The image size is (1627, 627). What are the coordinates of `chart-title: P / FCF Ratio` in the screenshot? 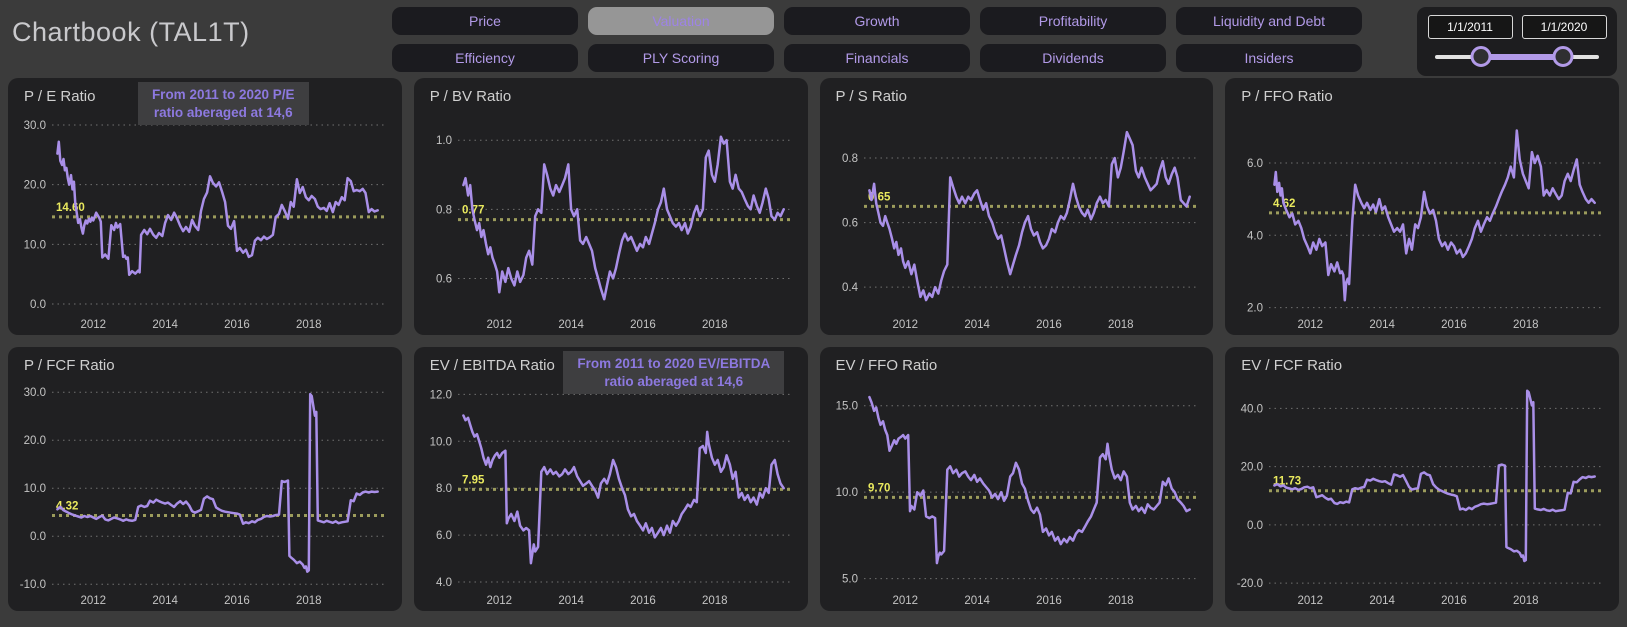 It's located at (69, 365).